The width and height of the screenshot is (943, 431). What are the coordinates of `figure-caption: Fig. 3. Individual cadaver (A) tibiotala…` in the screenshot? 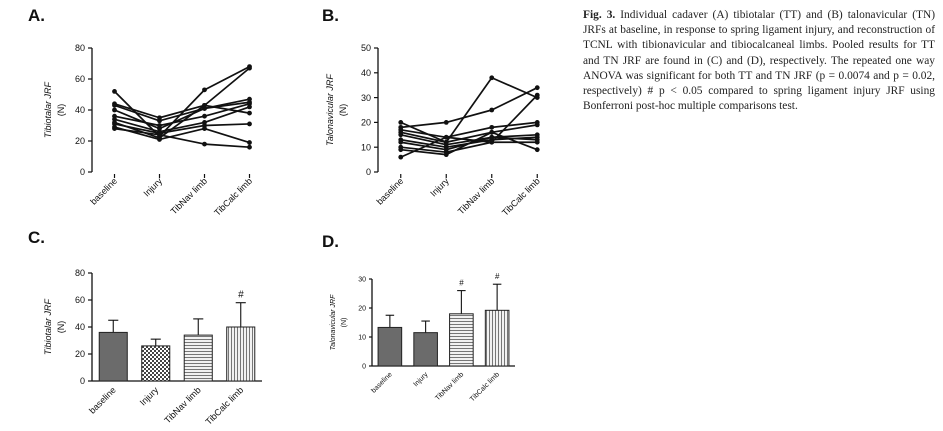 It's located at (759, 61).